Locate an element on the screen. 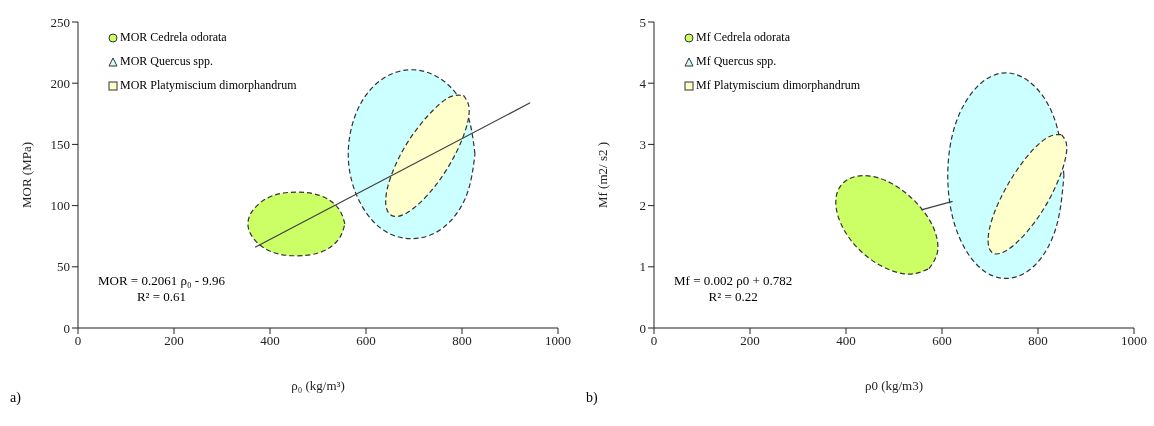 The width and height of the screenshot is (1154, 426). y-tick-label: 50 is located at coordinates (63, 267).